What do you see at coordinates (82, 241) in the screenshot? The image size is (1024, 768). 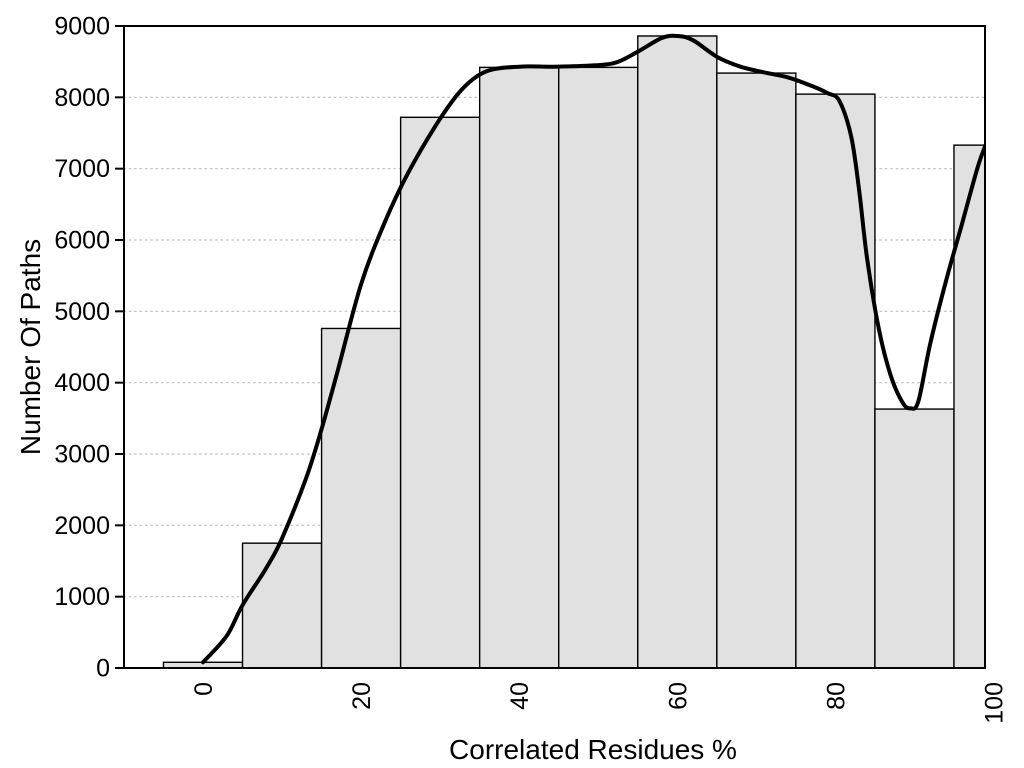 I see `y-tick-label-6000: 6000` at bounding box center [82, 241].